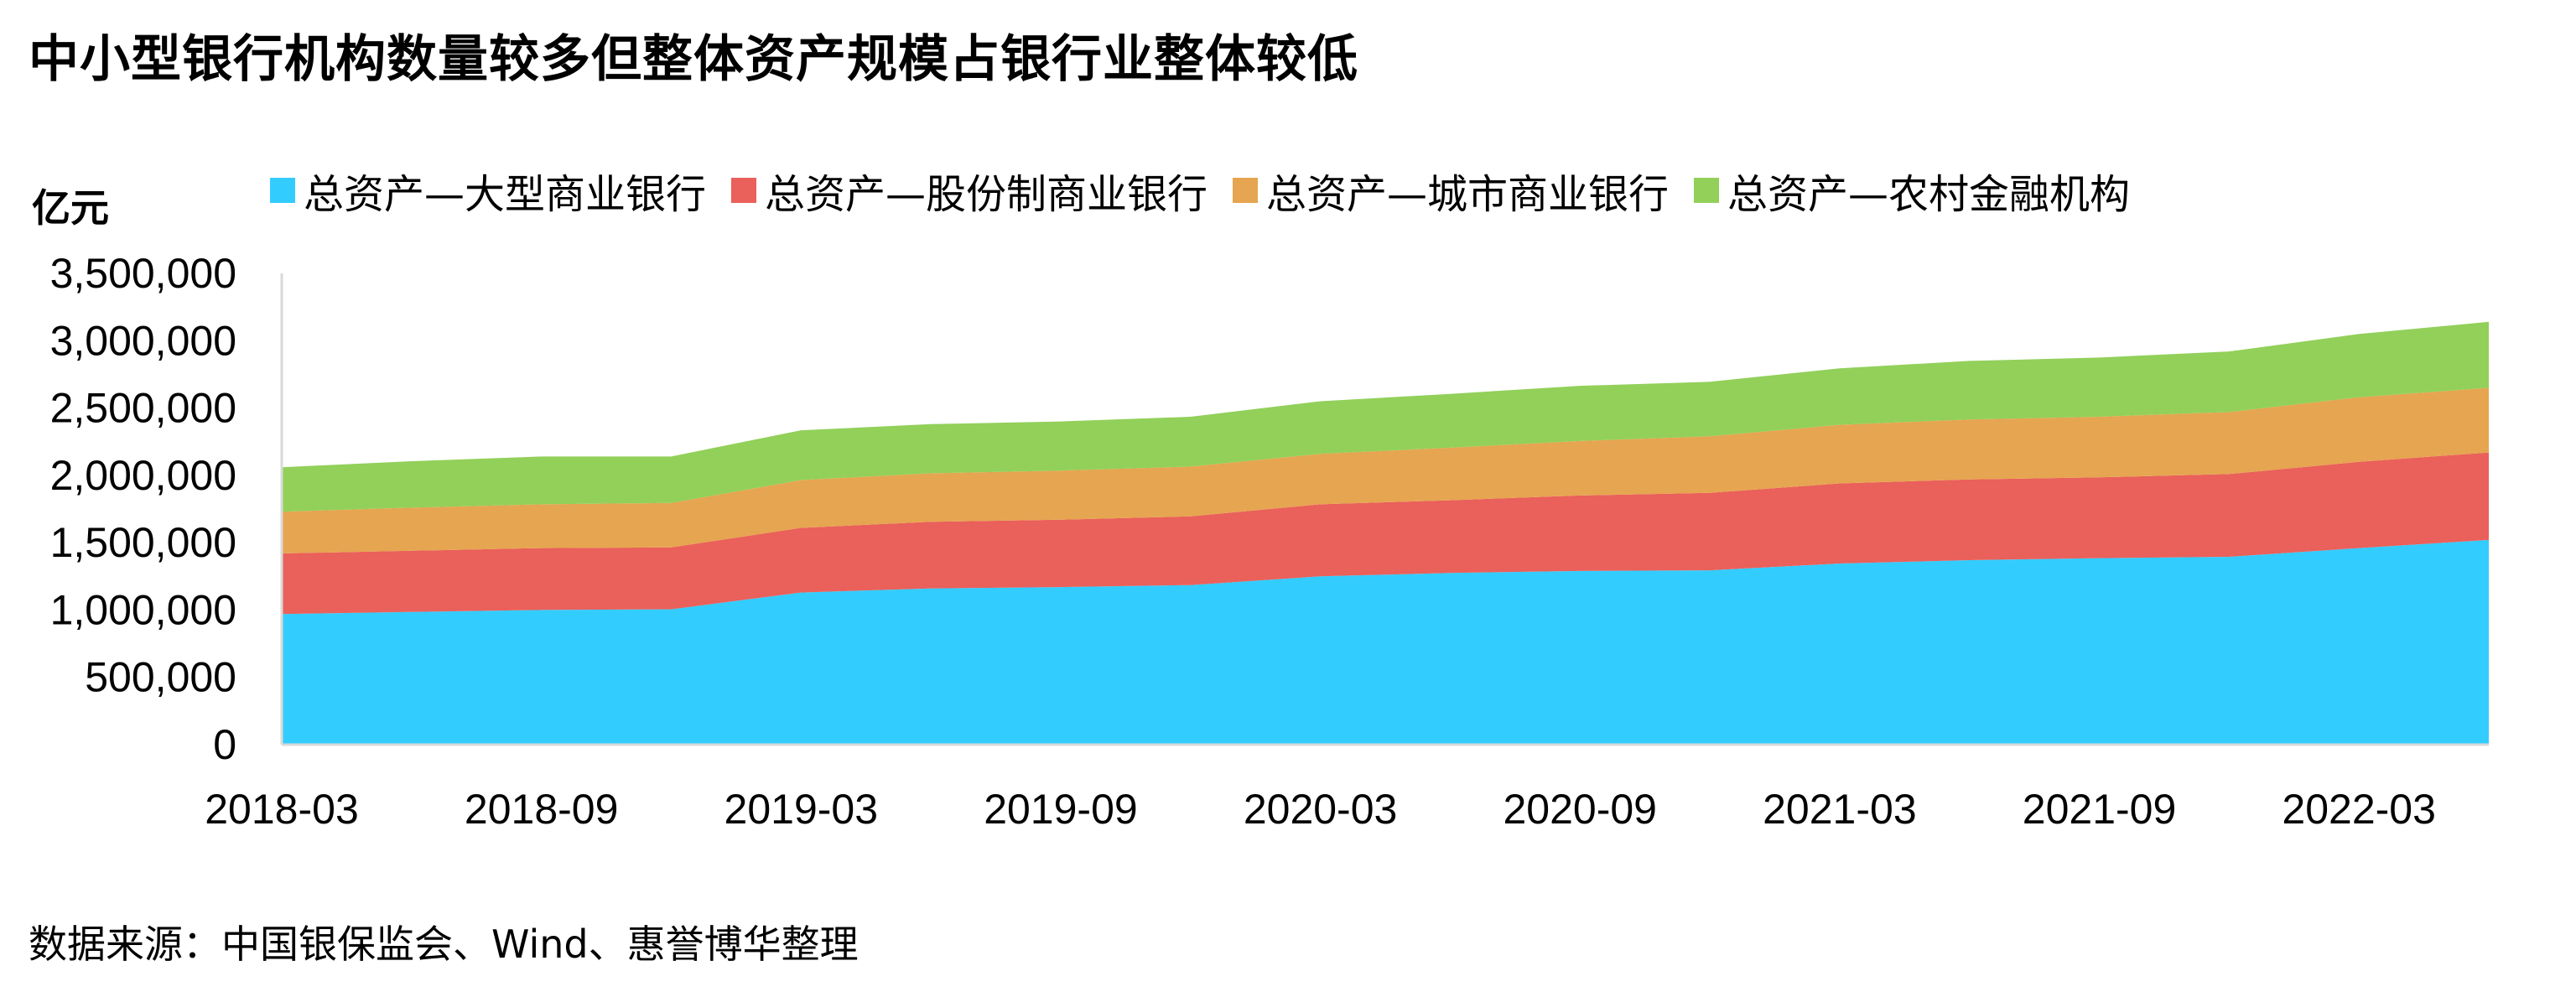 The width and height of the screenshot is (2576, 992). I want to click on y-tick-label: 1,000,000, so click(143, 609).